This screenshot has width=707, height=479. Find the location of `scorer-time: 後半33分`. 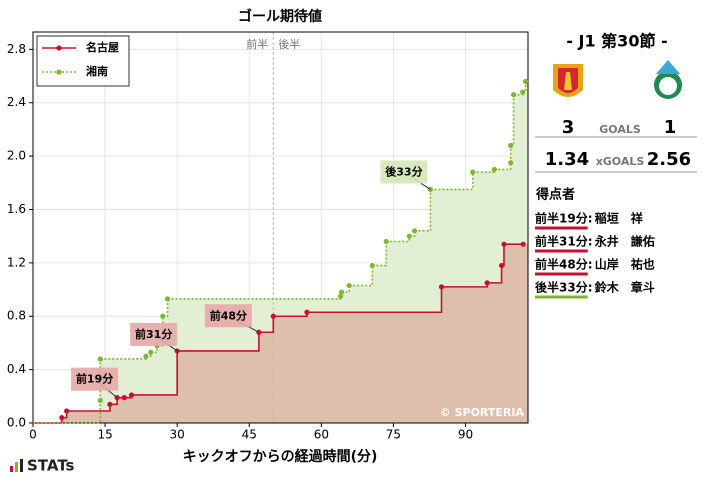

scorer-time: 後半33分 is located at coordinates (561, 287).